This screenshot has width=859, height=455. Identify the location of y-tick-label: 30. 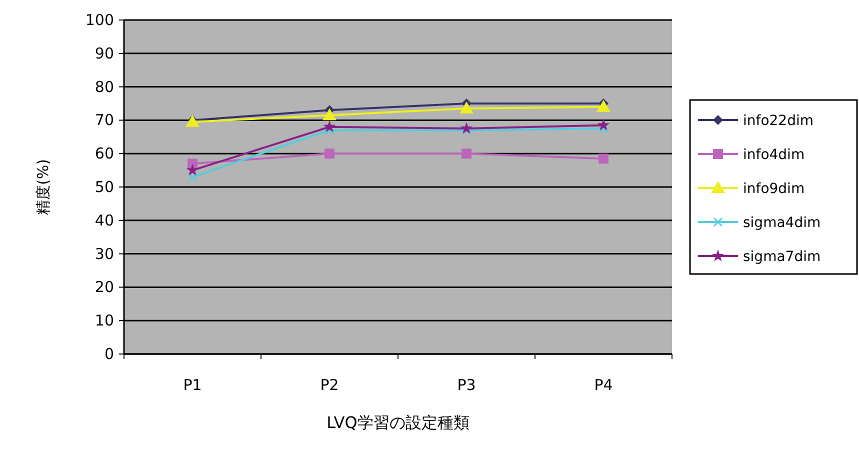
(104, 253).